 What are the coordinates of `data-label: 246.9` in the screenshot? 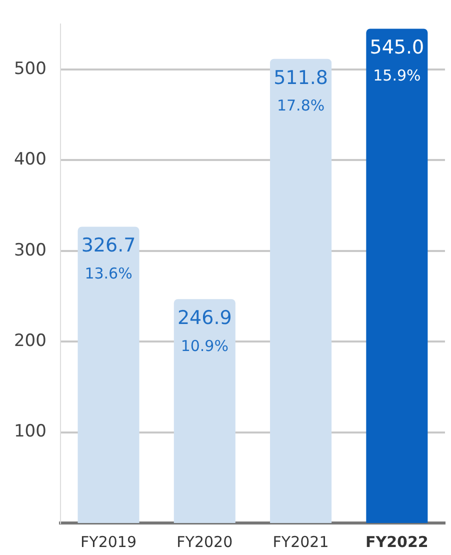 It's located at (204, 318).